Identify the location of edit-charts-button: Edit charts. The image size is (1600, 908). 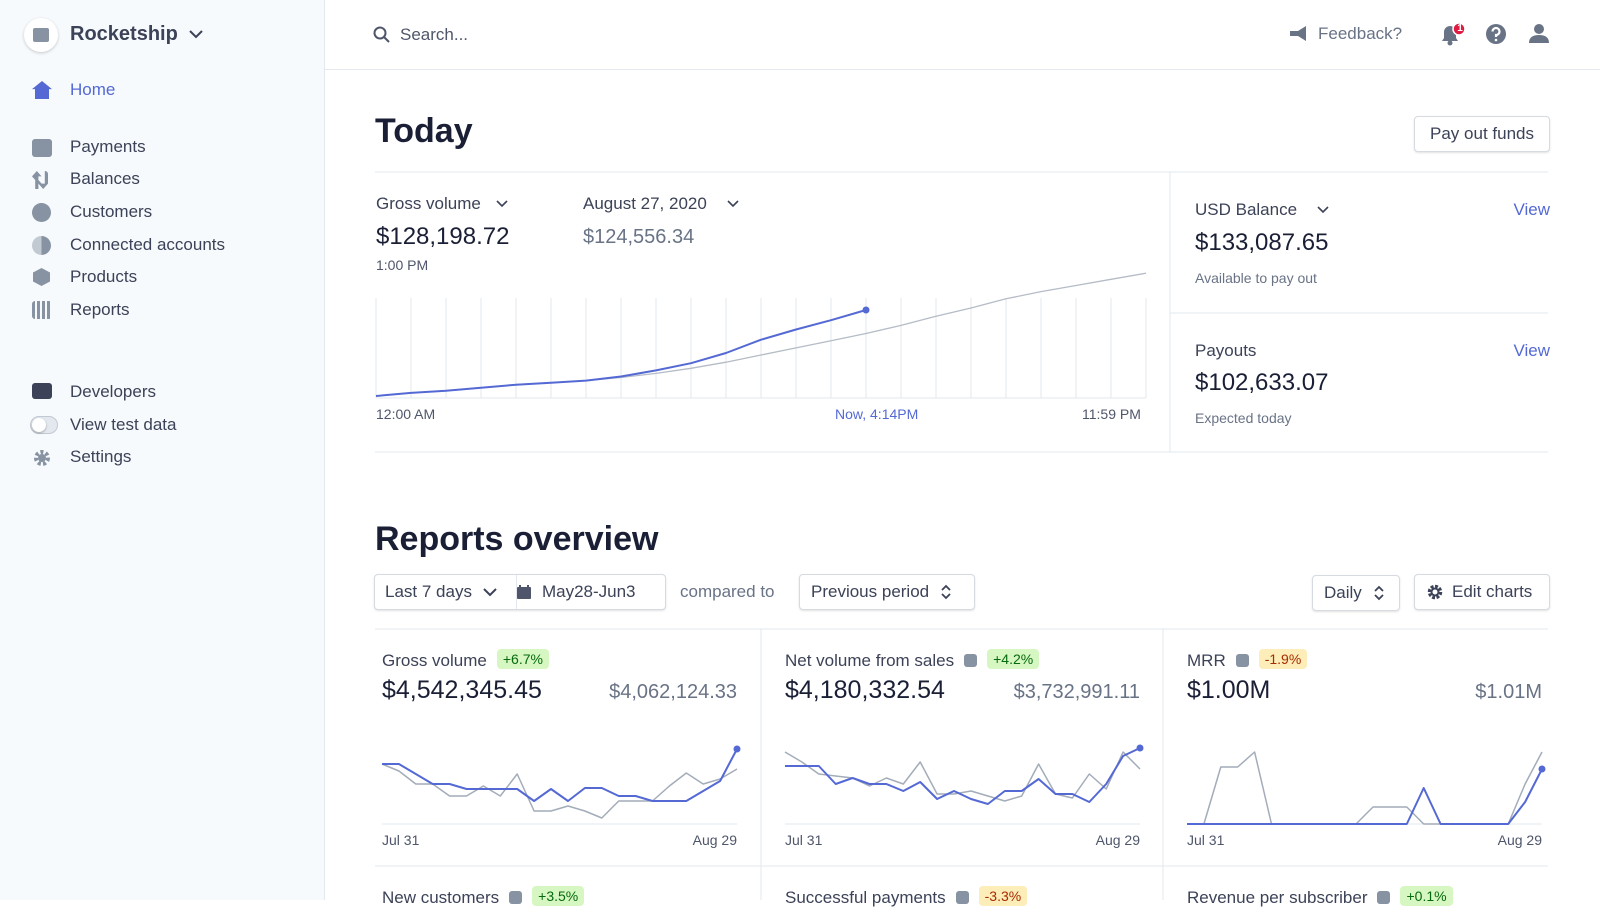
(1482, 592).